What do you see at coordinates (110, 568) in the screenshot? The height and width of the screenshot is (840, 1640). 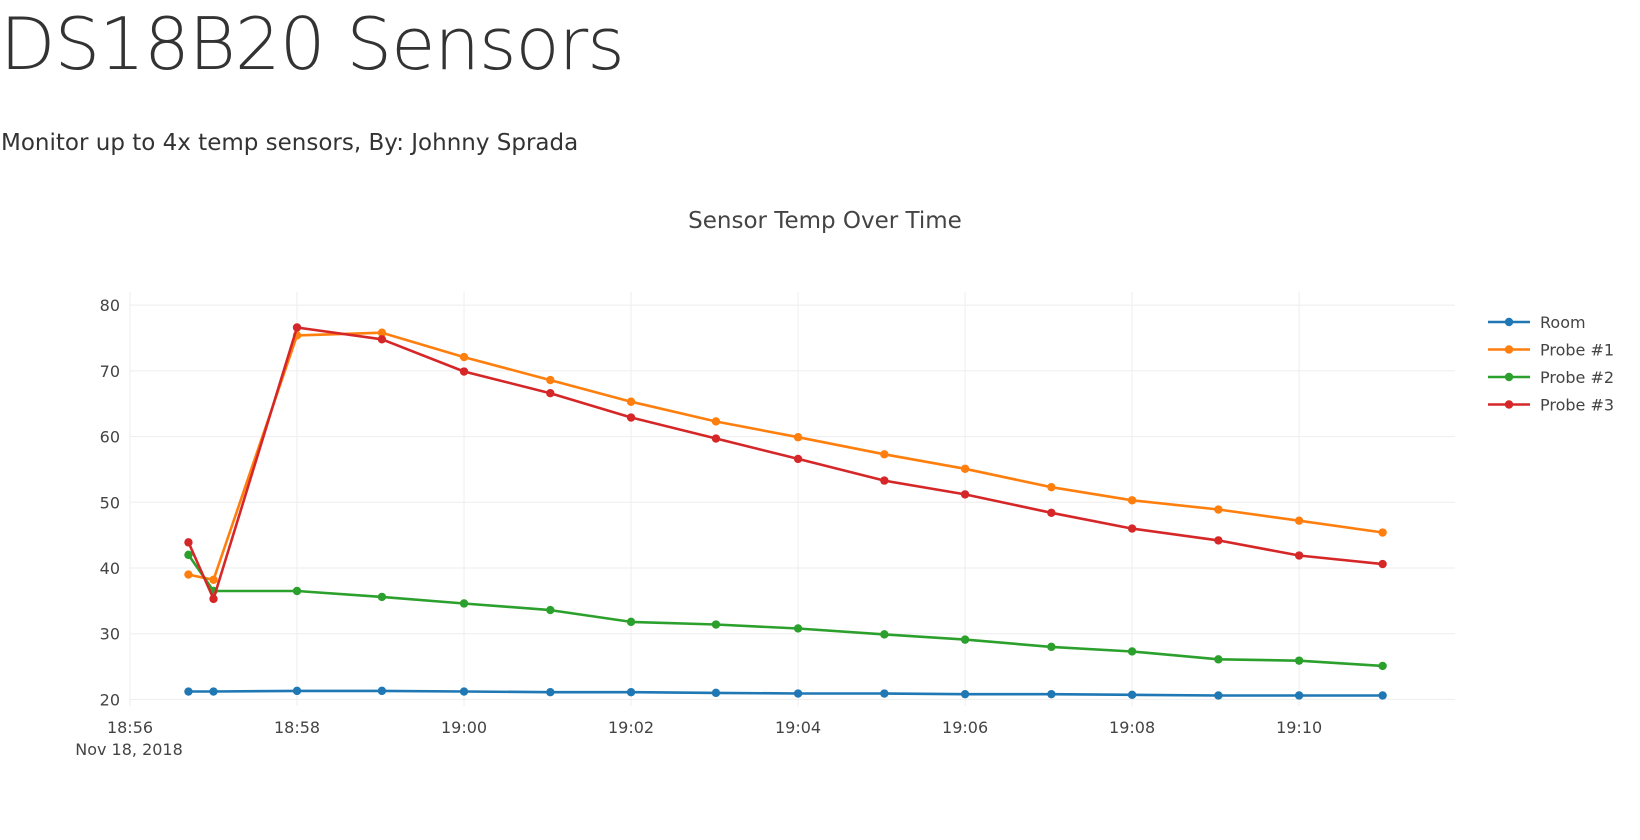 I see `y-tick-label: 40` at bounding box center [110, 568].